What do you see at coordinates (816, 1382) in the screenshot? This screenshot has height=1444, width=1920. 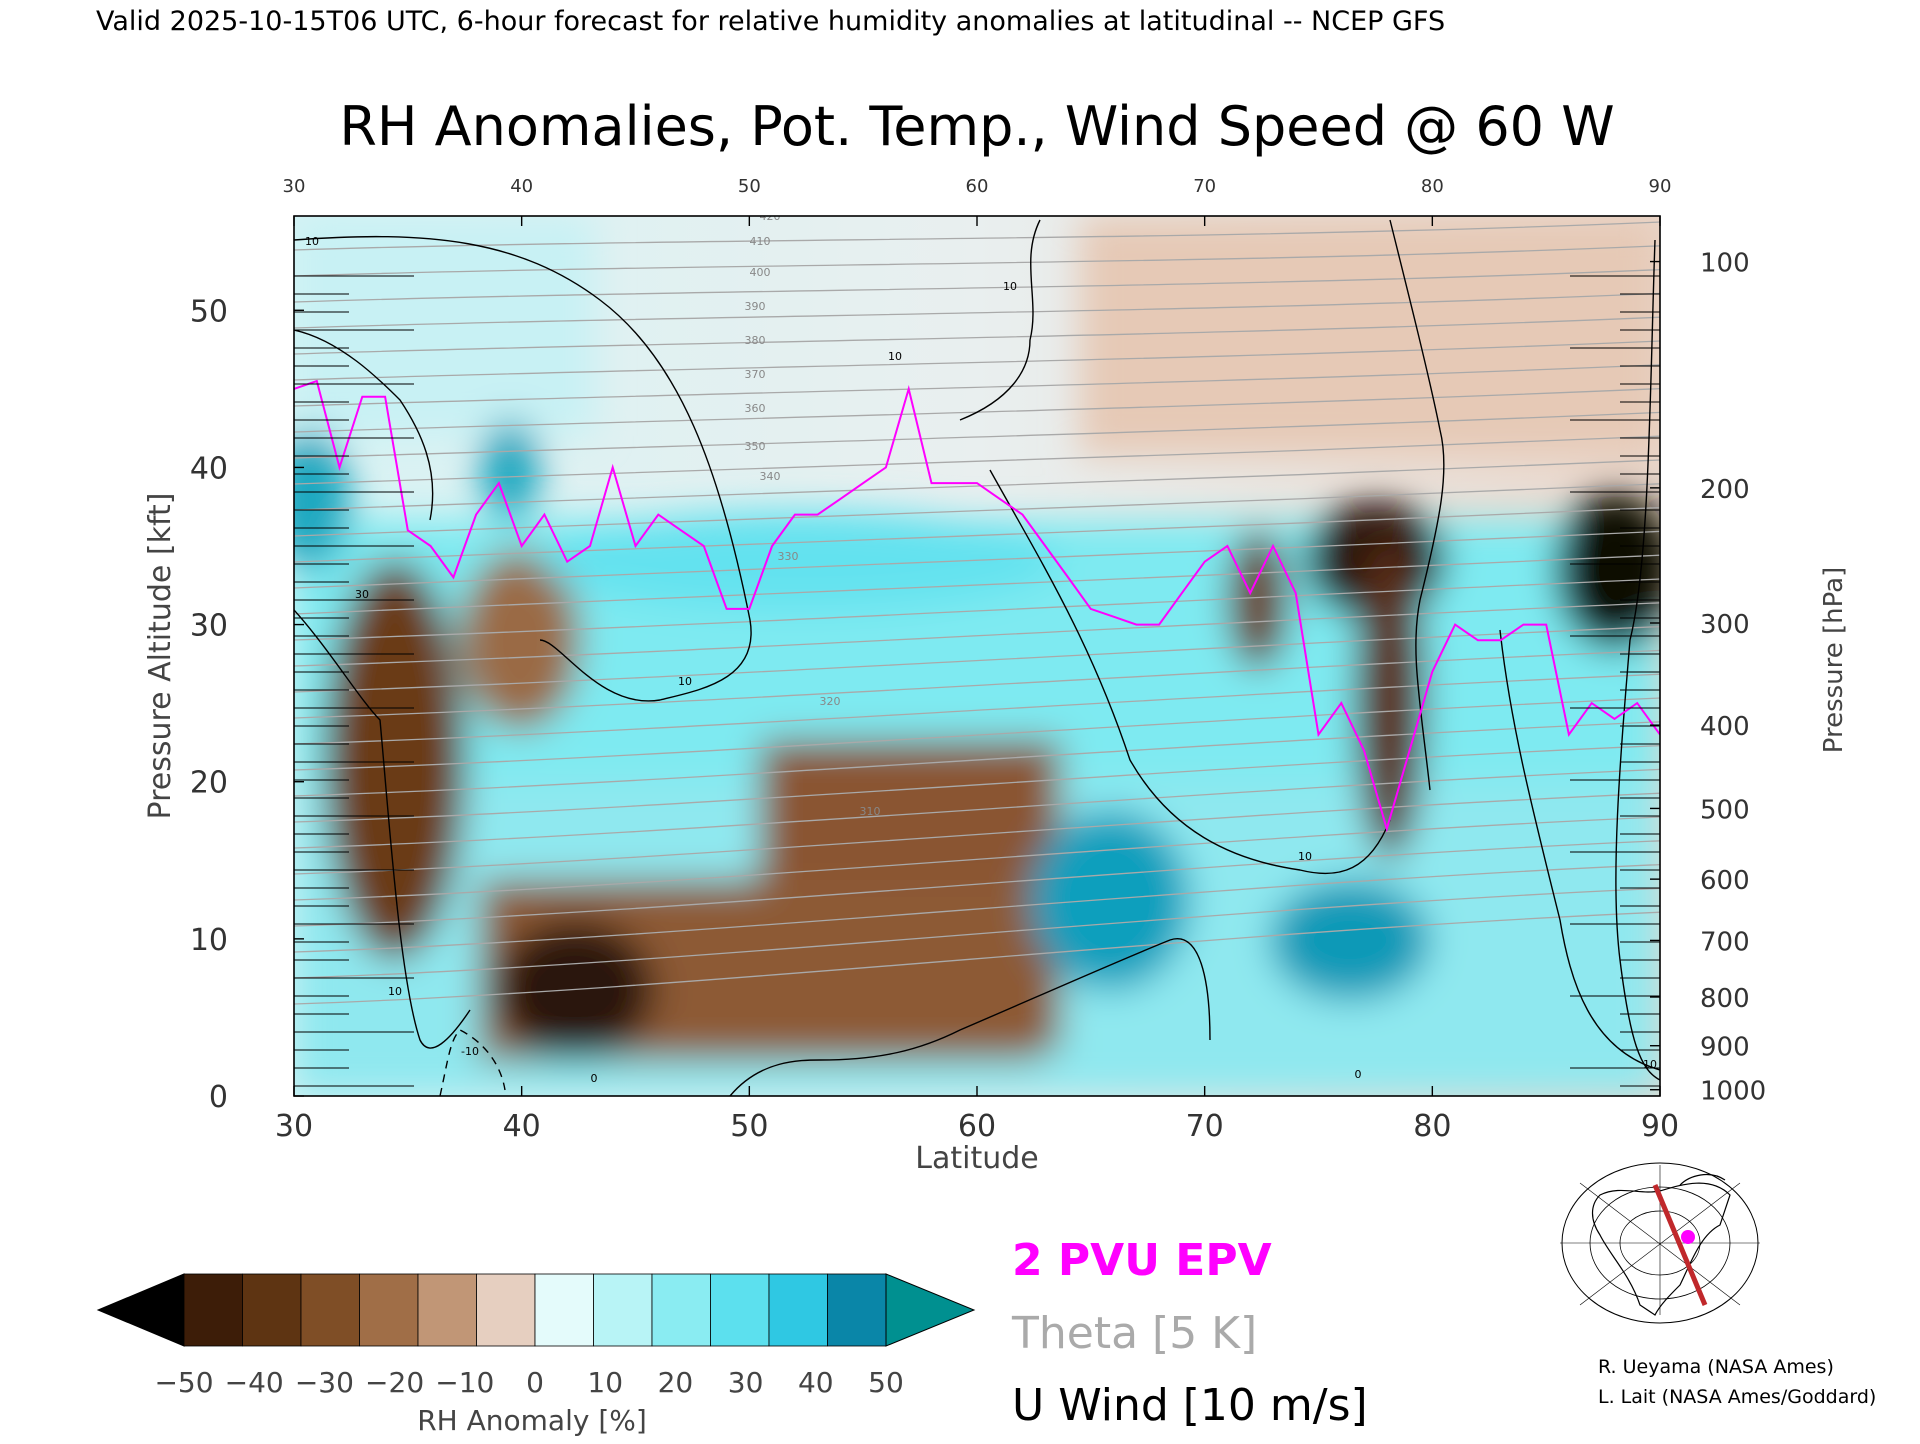 I see `colorbar-tick-label: 40` at bounding box center [816, 1382].